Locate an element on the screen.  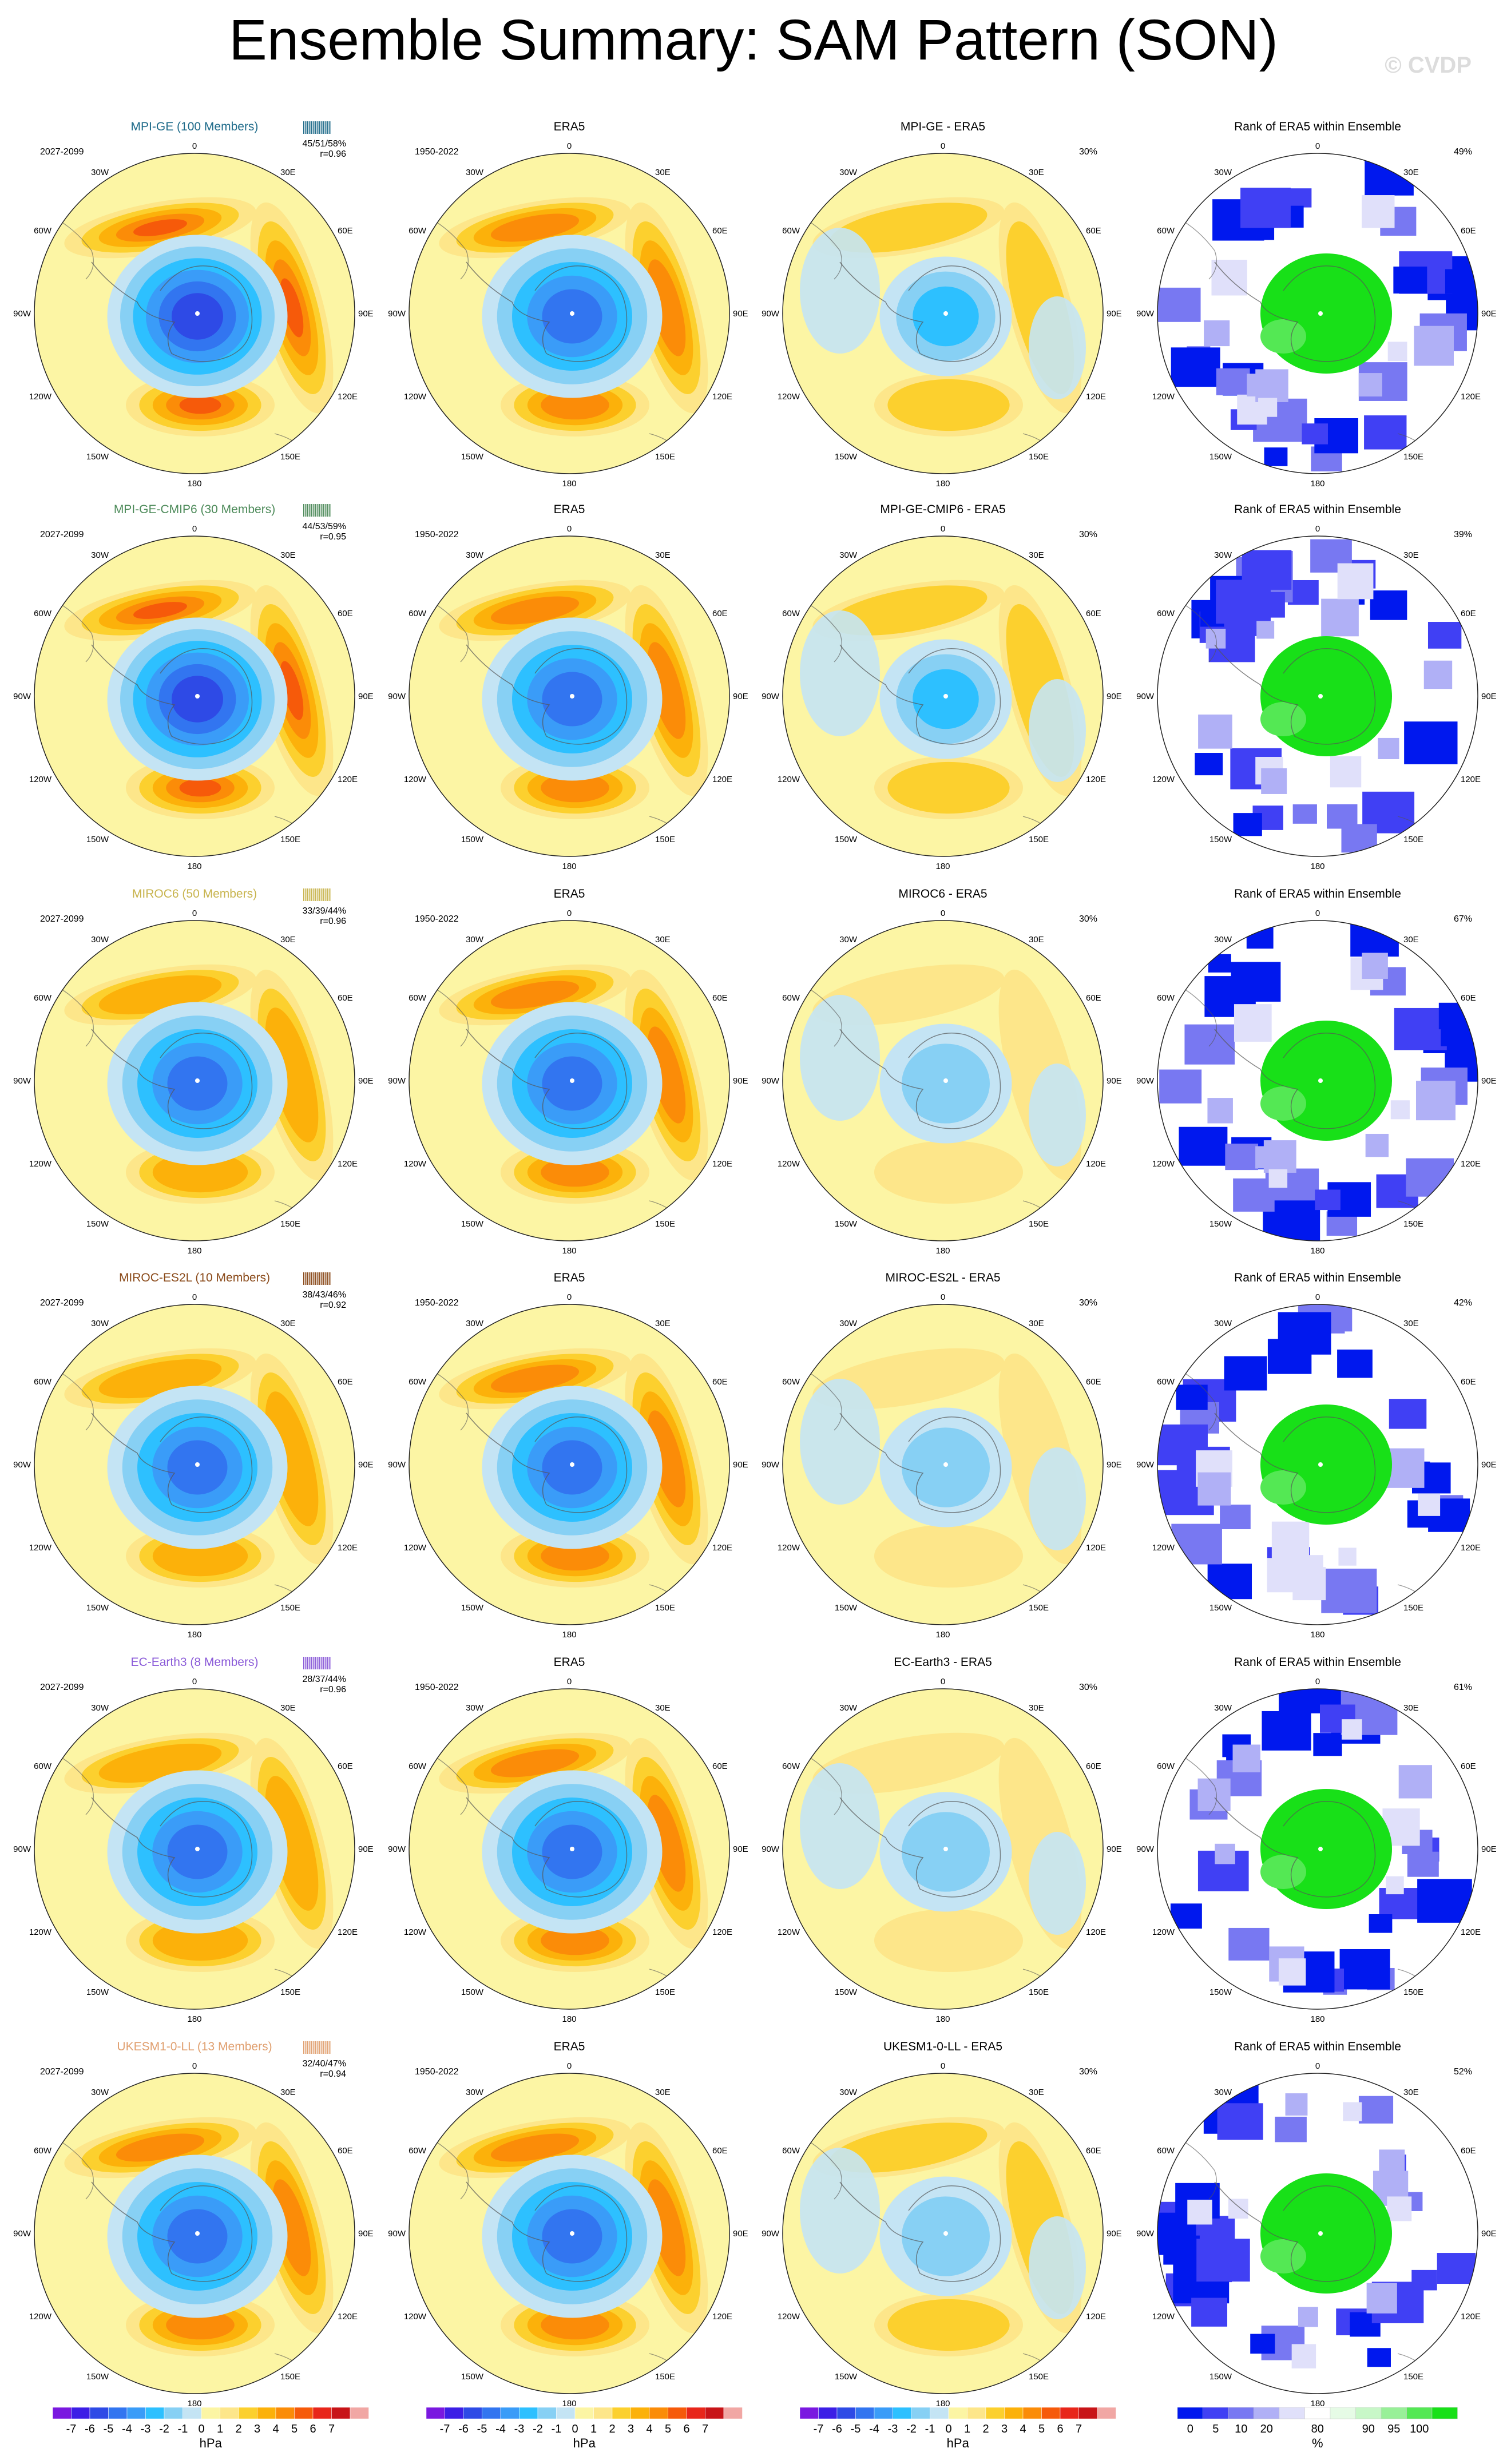
pattern-stat: 52% is located at coordinates (1463, 2072).